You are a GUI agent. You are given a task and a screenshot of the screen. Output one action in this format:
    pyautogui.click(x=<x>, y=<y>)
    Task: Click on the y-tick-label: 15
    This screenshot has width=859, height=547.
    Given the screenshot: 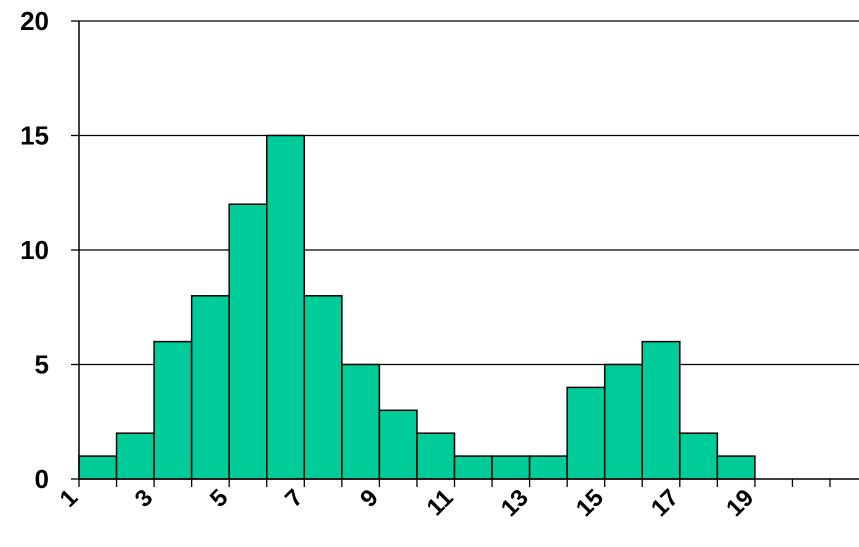 What is the action you would take?
    pyautogui.click(x=34, y=136)
    